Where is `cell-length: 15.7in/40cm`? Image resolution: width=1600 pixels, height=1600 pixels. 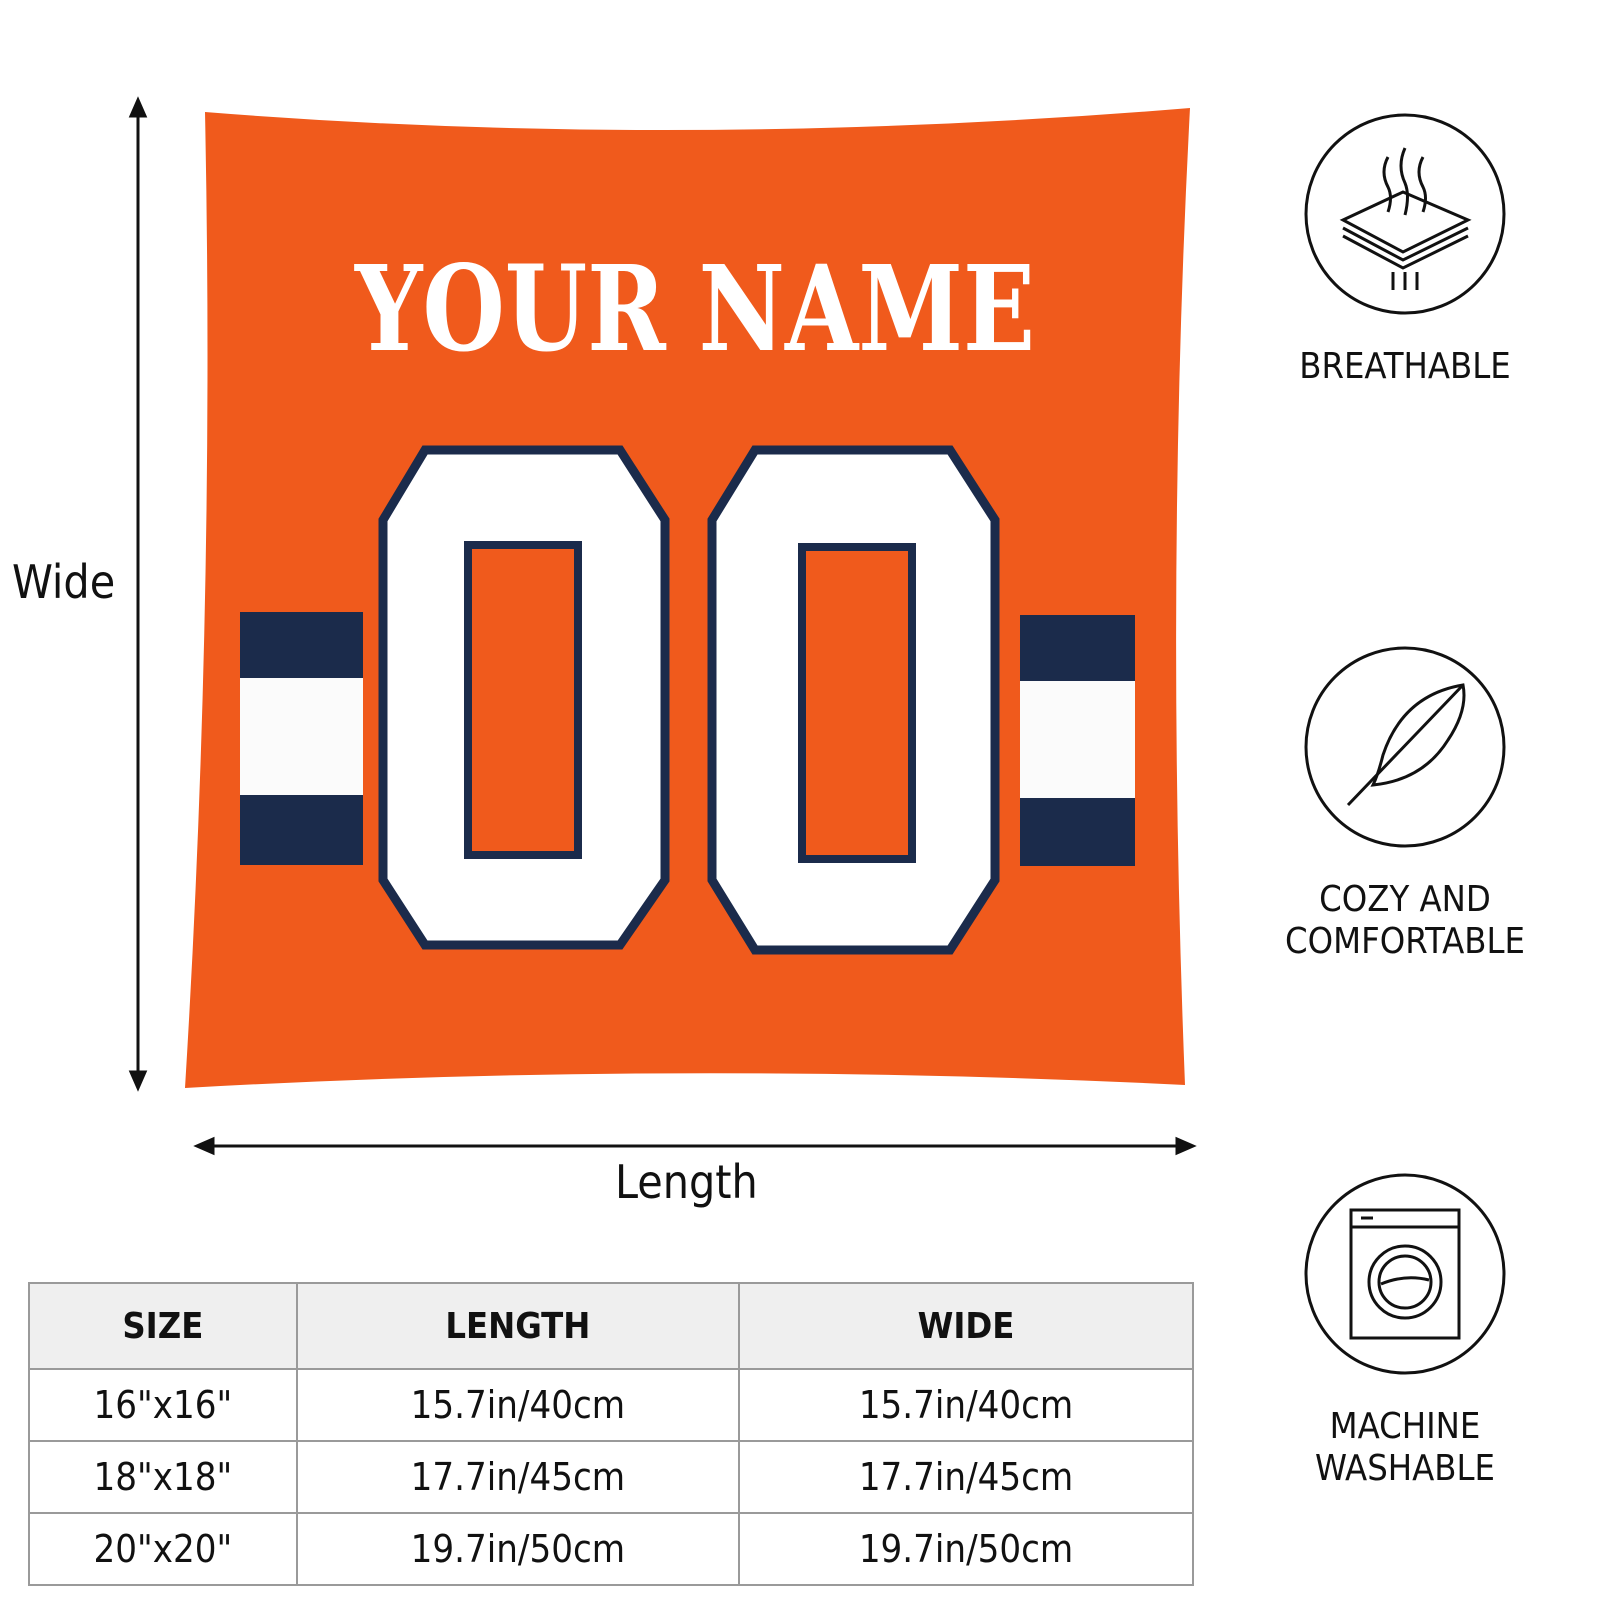
cell-length: 15.7in/40cm is located at coordinates (518, 1405).